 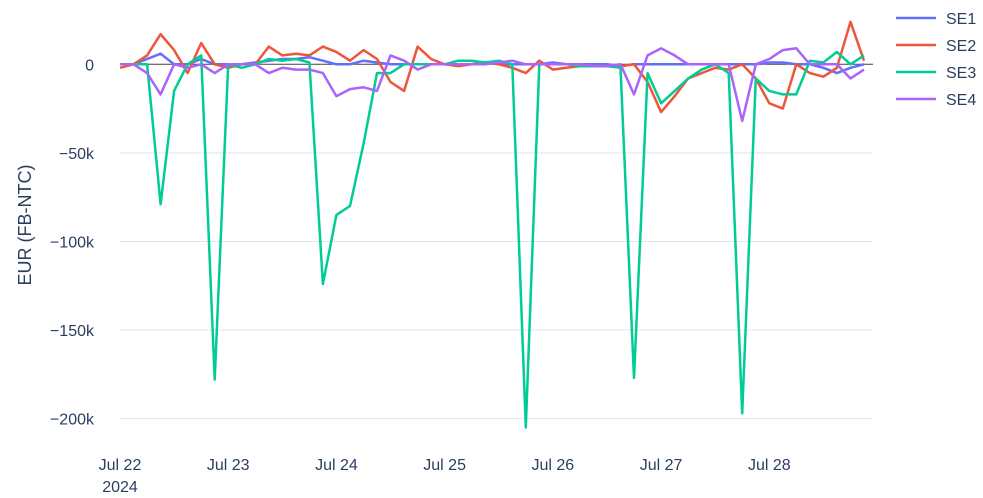 What do you see at coordinates (961, 19) in the screenshot?
I see `legend-label: SE1` at bounding box center [961, 19].